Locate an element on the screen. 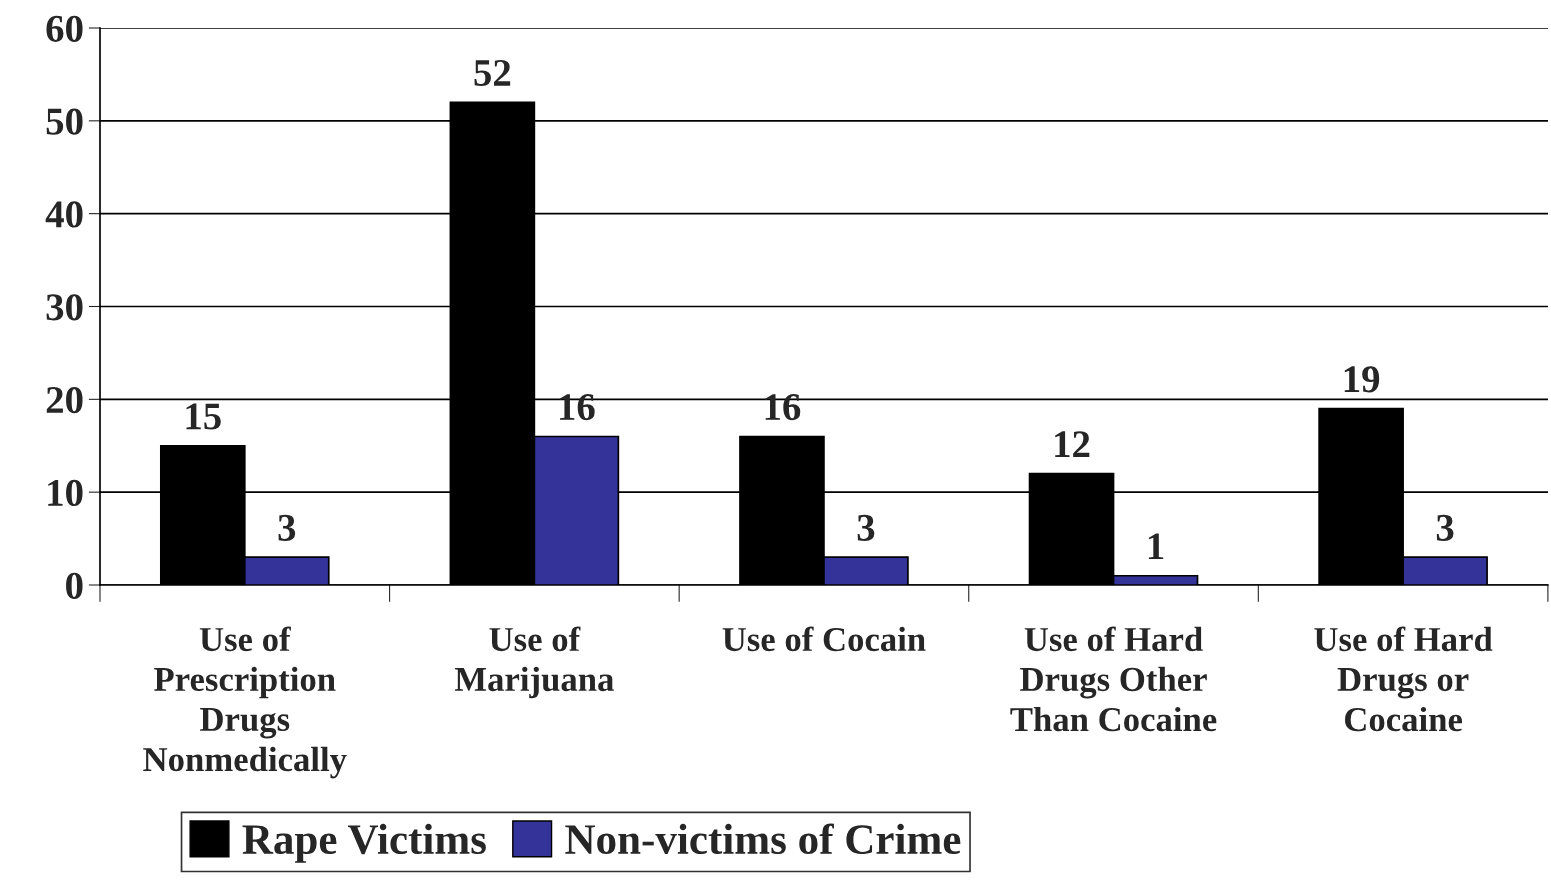  data-label: 19 is located at coordinates (1362, 379).